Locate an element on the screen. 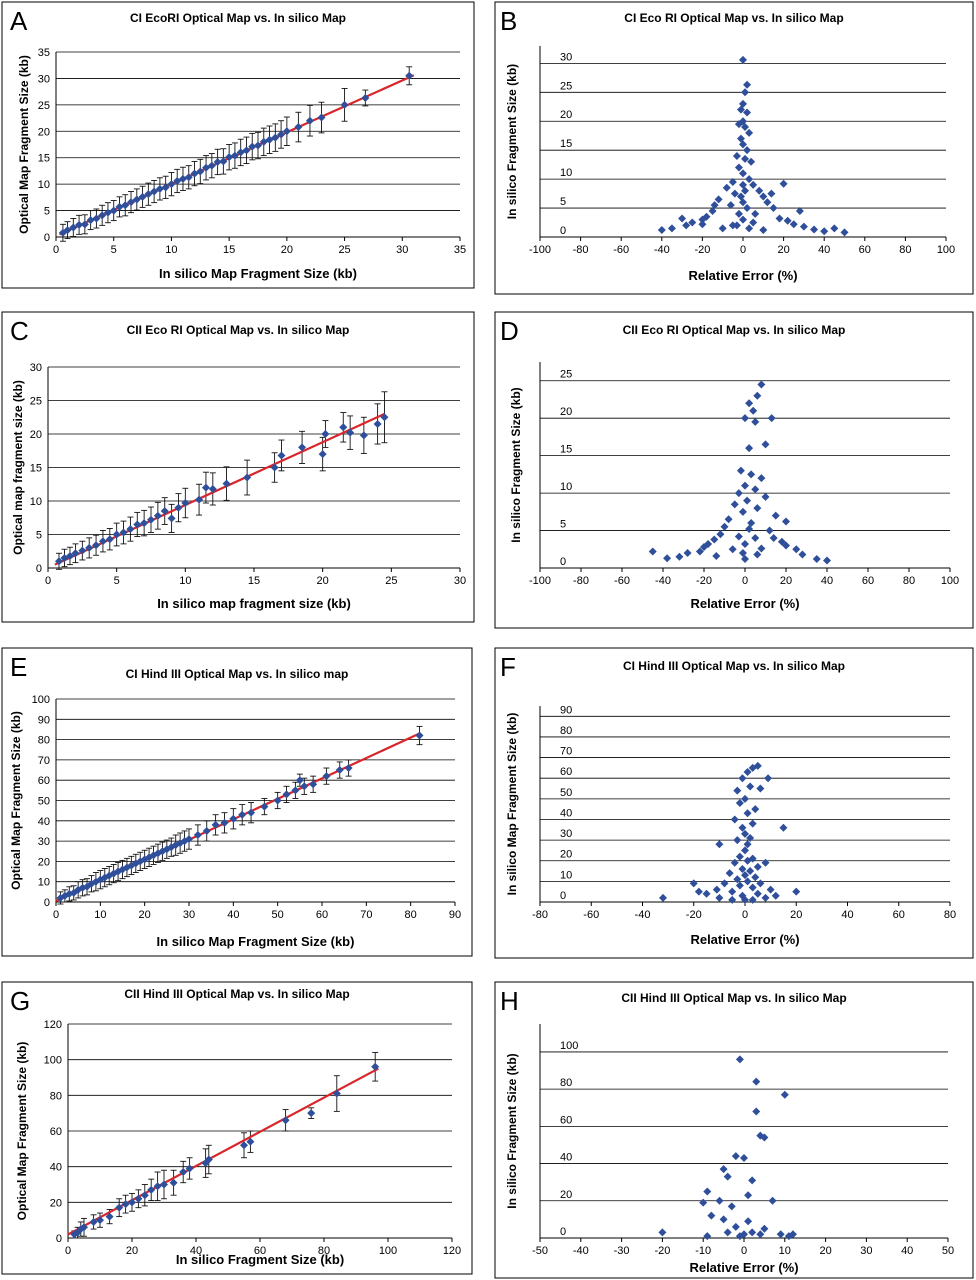 The height and width of the screenshot is (1280, 976). y-tick-label: 70 is located at coordinates (566, 752).